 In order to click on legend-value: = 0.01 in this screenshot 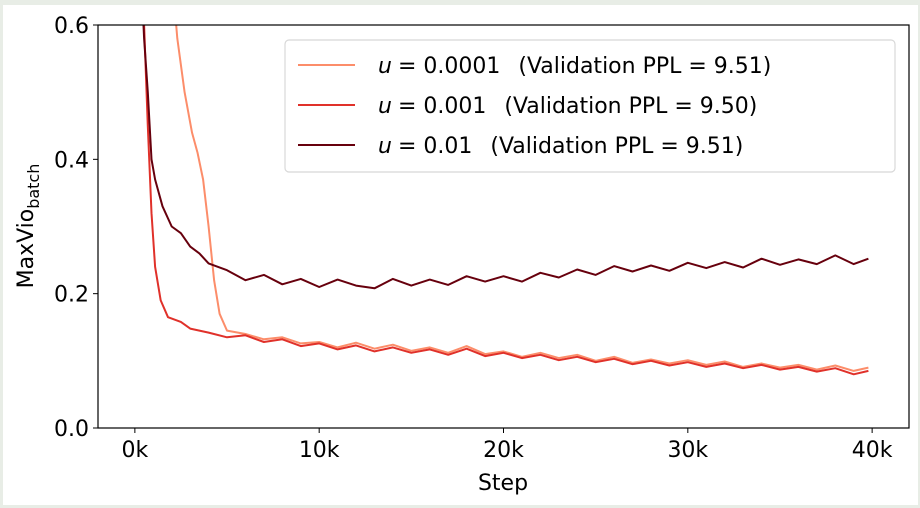, I will do `click(435, 146)`.